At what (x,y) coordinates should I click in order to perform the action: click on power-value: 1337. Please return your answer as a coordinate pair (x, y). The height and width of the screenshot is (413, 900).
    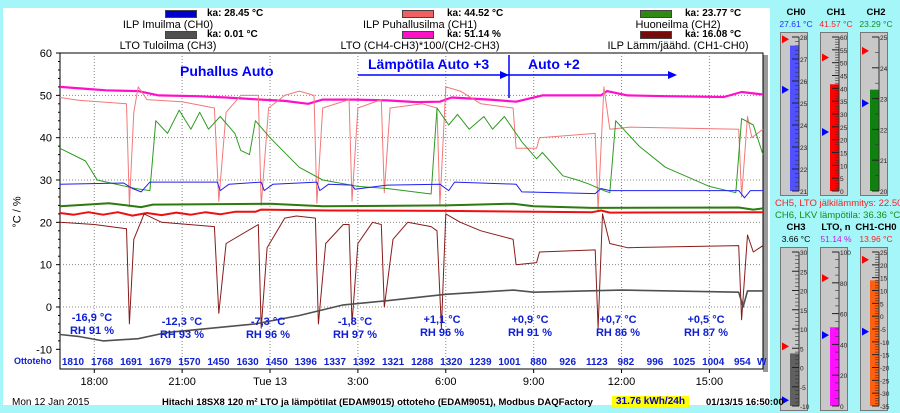
    Looking at the image, I should click on (335, 362).